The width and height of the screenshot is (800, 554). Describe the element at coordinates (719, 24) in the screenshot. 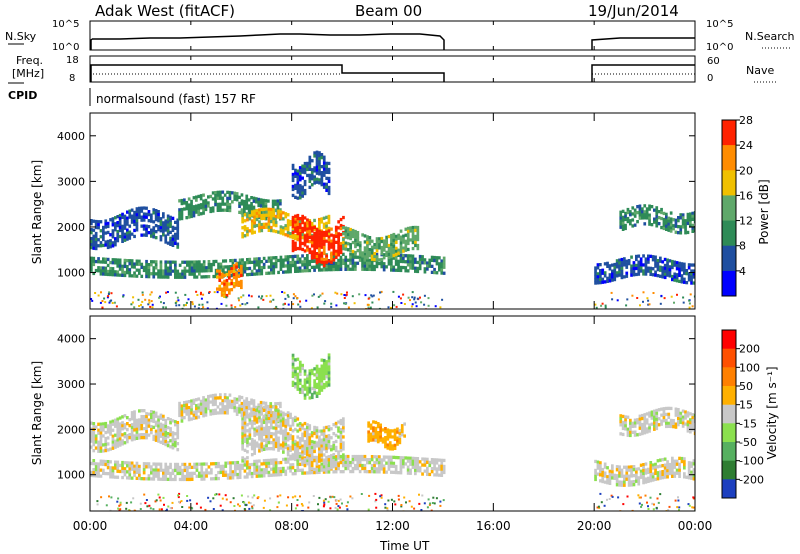

I see `nsearch-tick-top: 10^5` at that location.